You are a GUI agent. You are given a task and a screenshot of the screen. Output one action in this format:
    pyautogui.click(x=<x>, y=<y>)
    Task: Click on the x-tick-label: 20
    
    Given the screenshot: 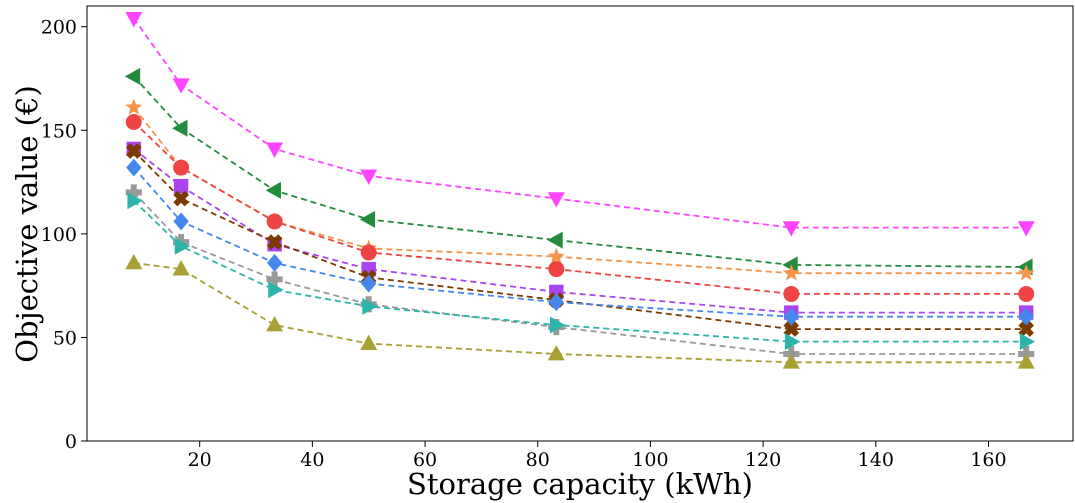 What is the action you would take?
    pyautogui.click(x=200, y=460)
    